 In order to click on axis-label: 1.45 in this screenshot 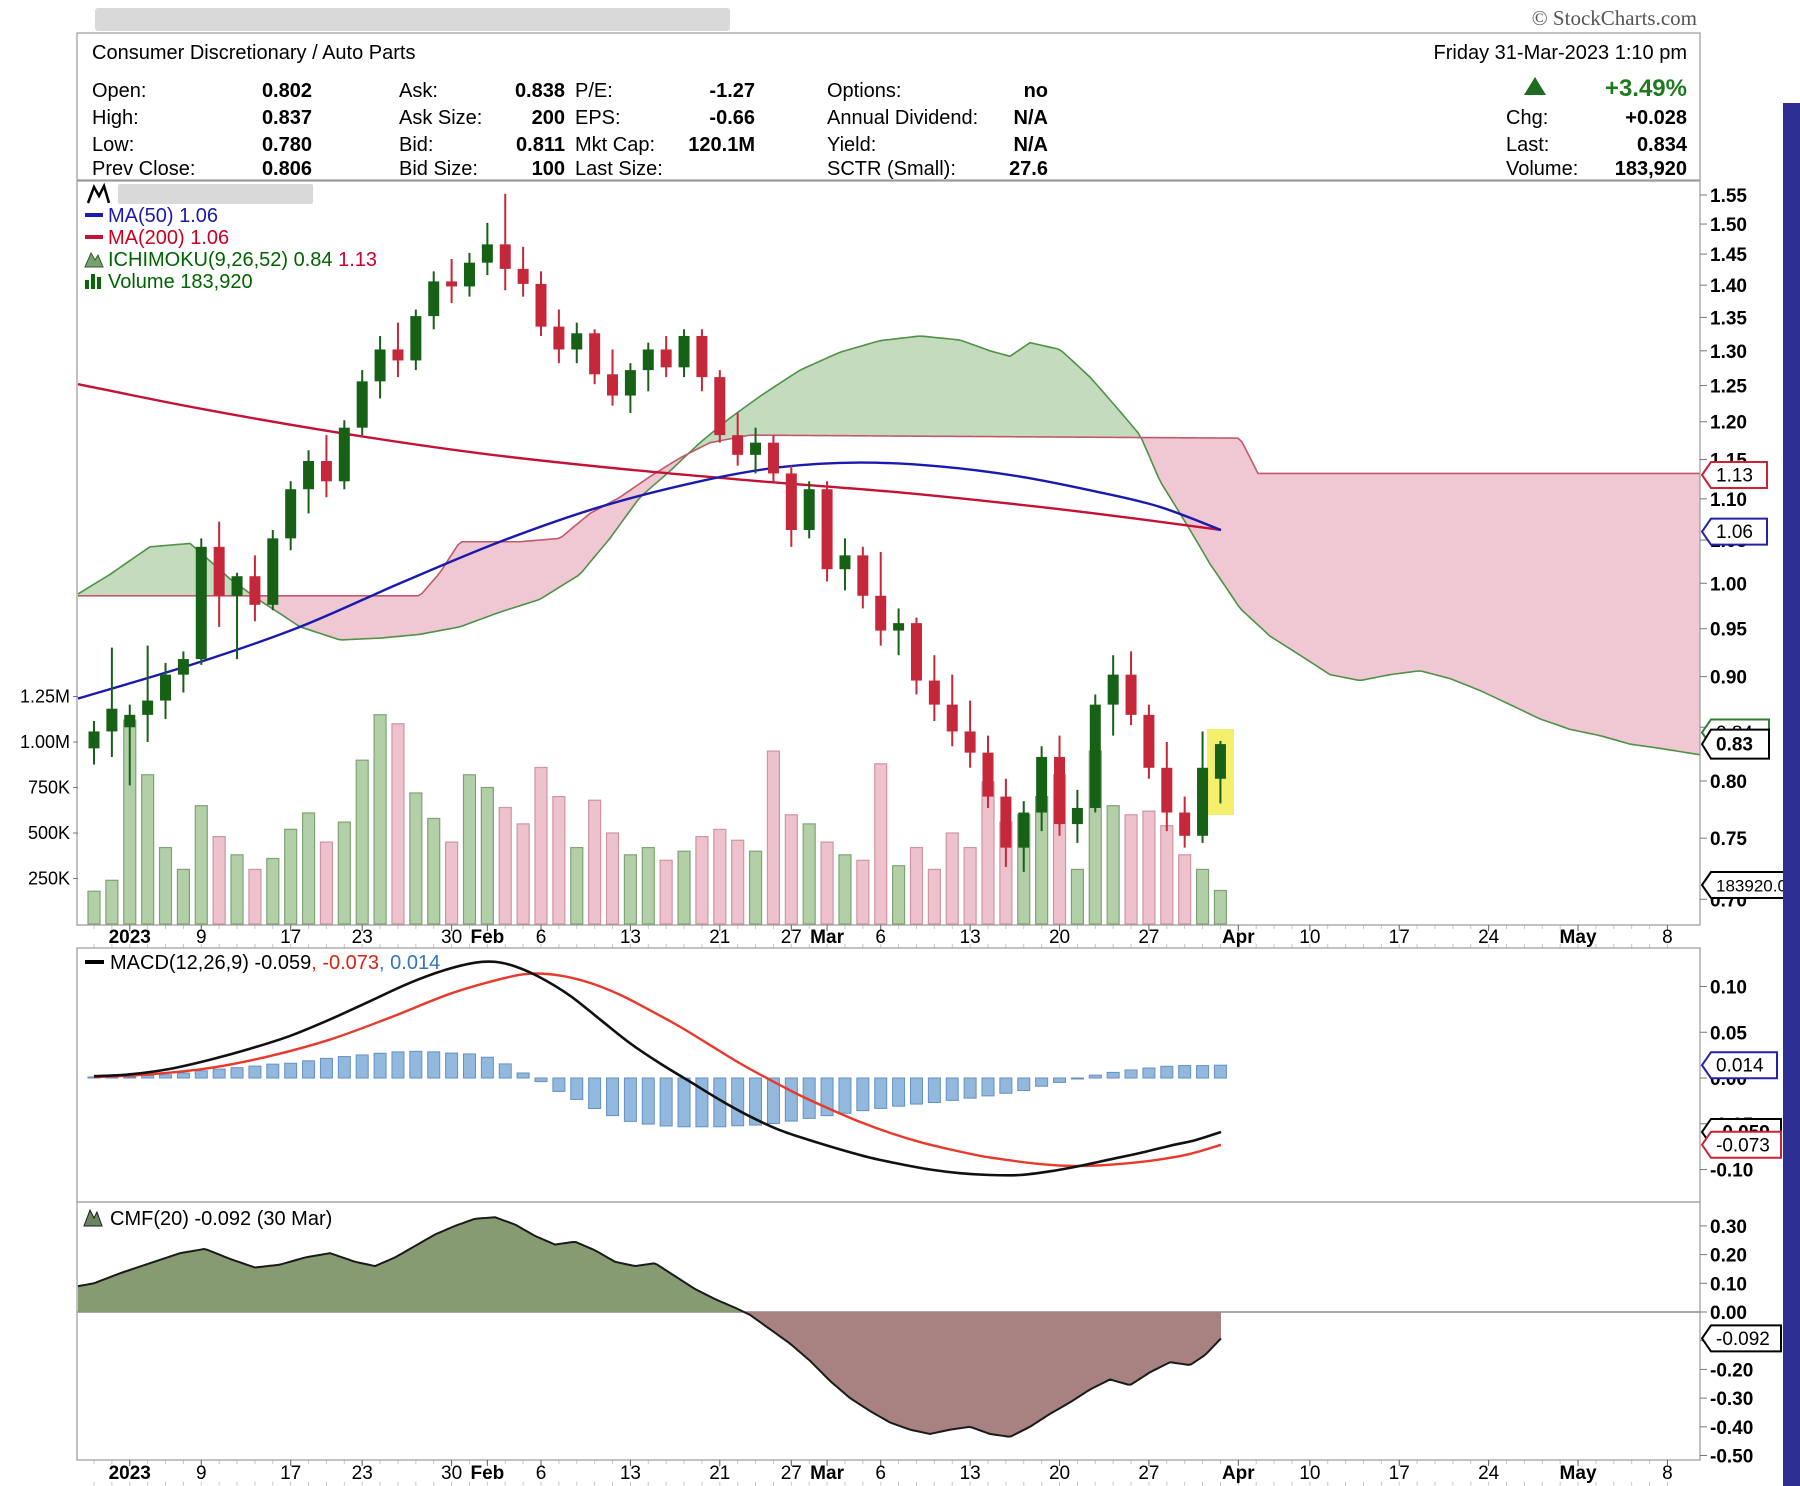, I will do `click(1728, 255)`.